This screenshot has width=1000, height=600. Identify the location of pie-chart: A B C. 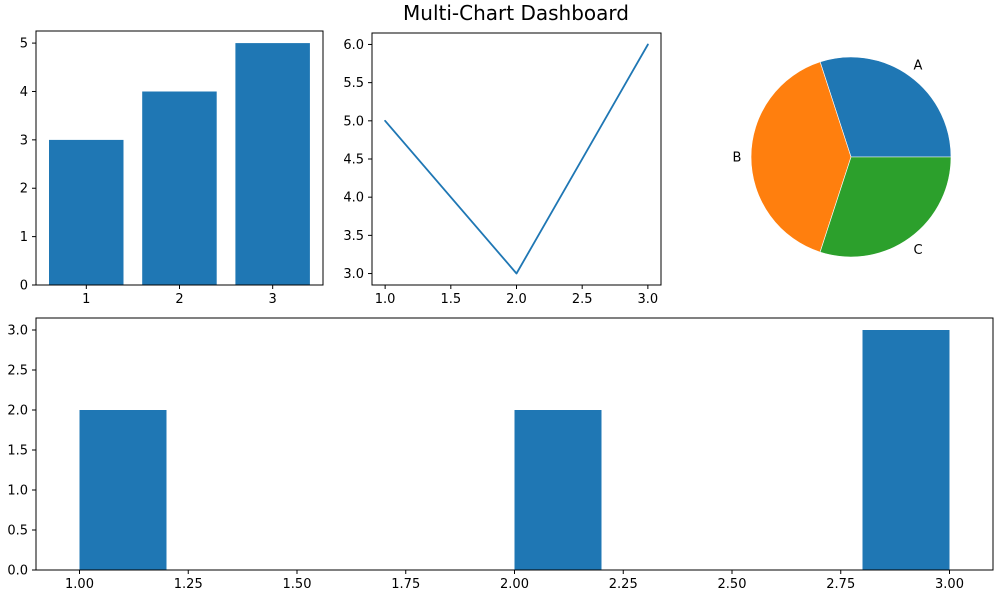
(842, 157).